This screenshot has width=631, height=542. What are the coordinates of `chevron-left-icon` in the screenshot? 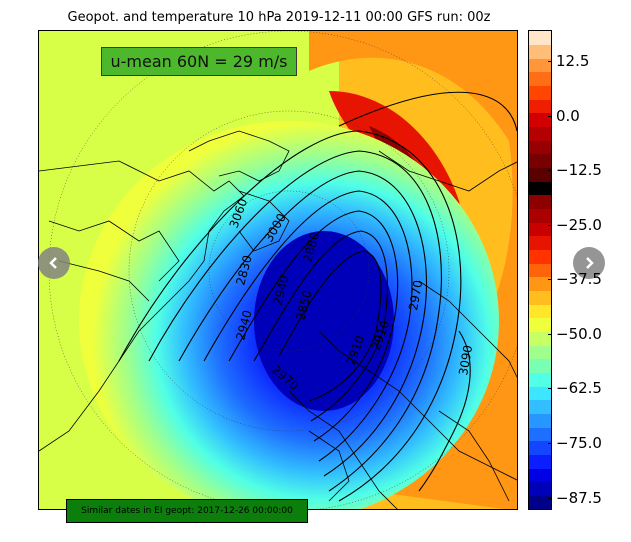 It's located at (53, 263).